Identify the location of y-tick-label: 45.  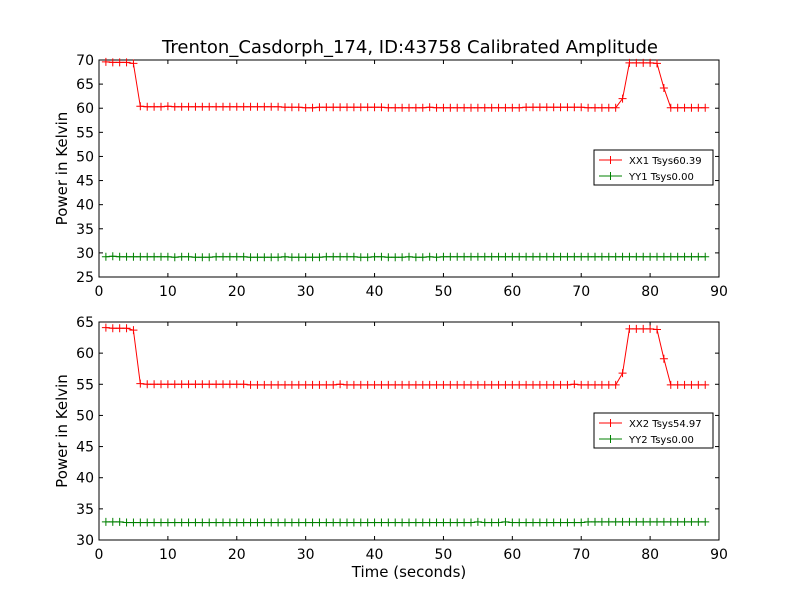
(85, 448).